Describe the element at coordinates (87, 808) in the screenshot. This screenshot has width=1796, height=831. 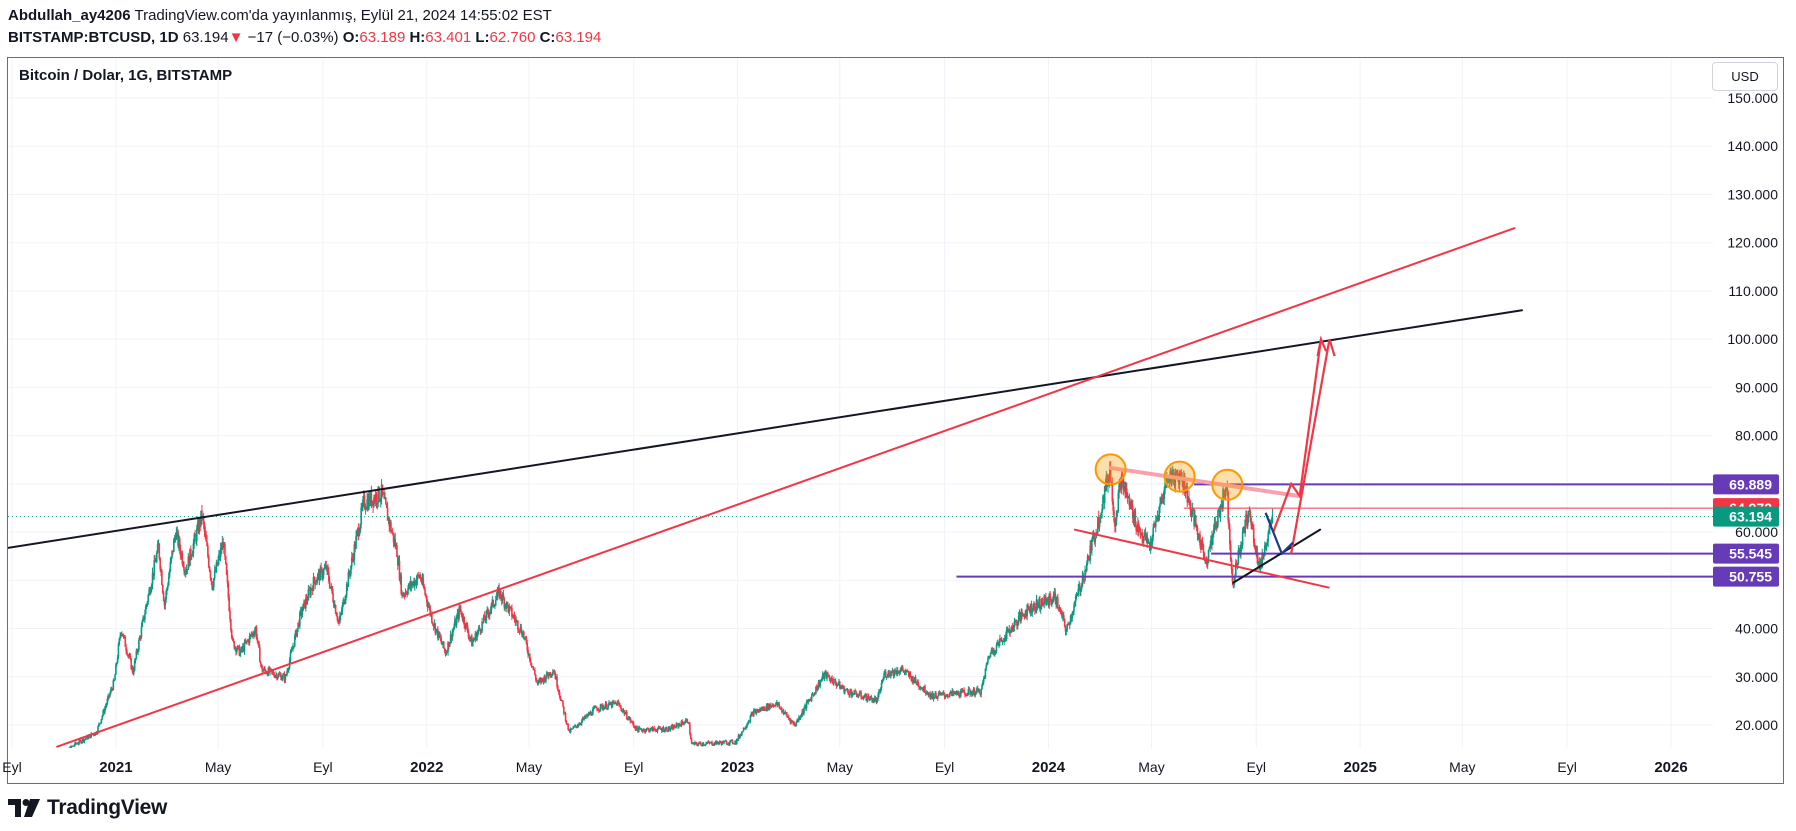
I see `tradingview-logo: TradingView` at that location.